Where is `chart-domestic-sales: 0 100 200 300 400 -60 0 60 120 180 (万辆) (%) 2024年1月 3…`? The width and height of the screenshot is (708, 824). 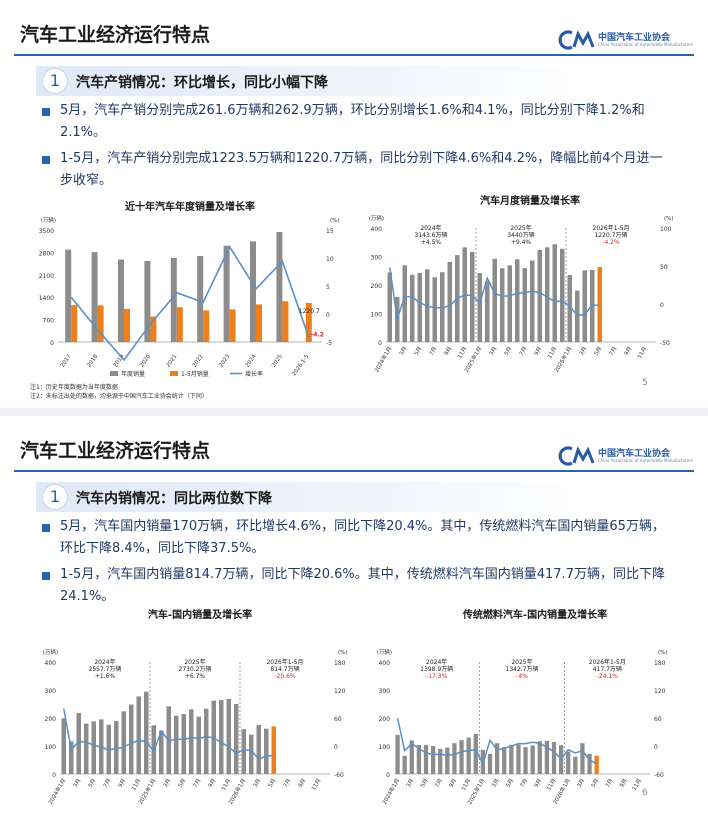
chart-domestic-sales: 0 100 200 300 400 -60 0 60 120 180 (万辆) (%) 2024年1月 3… is located at coordinates (195, 727).